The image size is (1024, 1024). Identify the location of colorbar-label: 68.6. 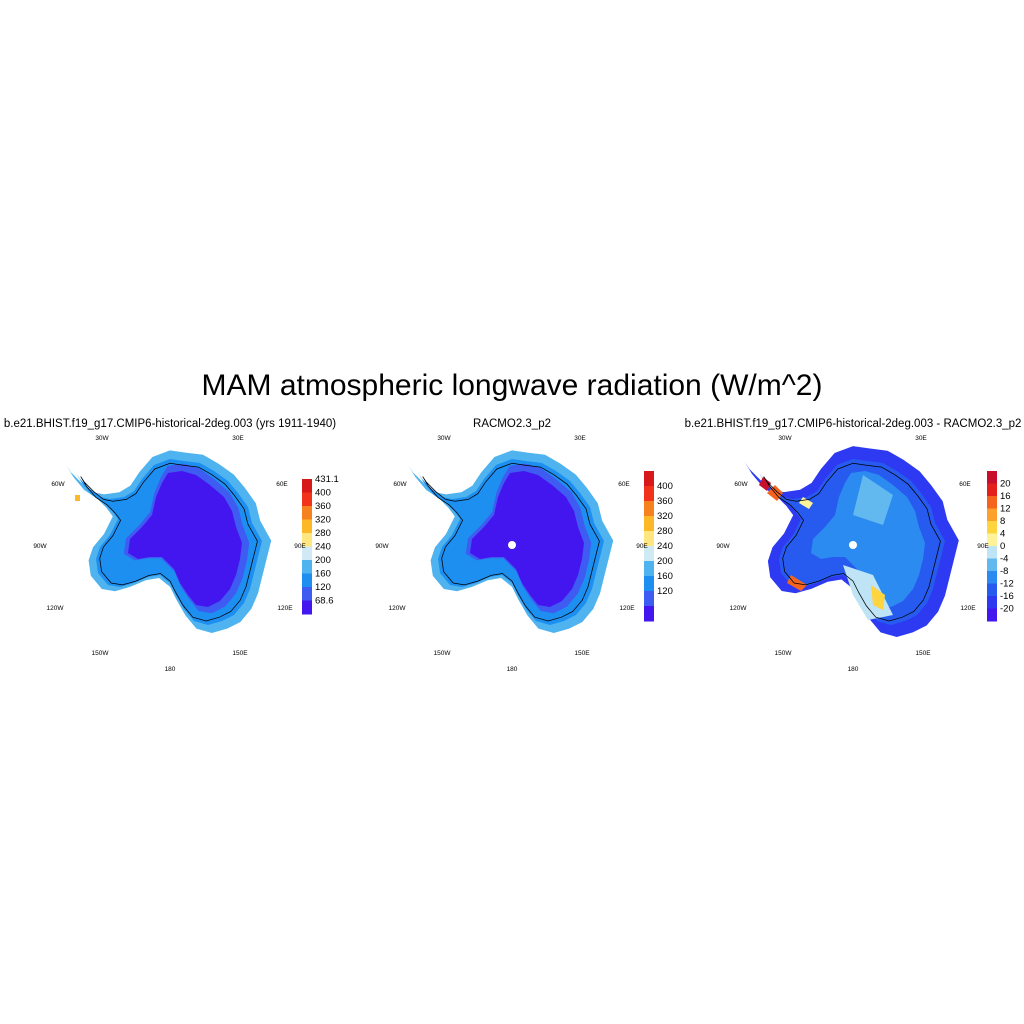
(324, 601).